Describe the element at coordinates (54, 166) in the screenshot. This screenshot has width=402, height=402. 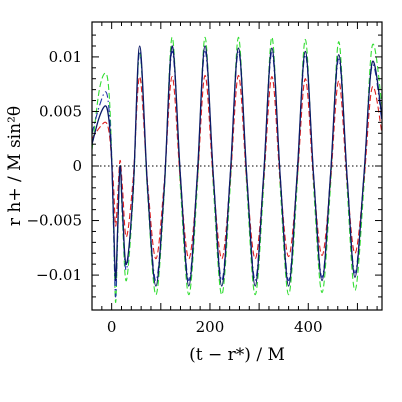
I see `y-tick-labels: −0.01 −0.005 0 0.005 0.01` at that location.